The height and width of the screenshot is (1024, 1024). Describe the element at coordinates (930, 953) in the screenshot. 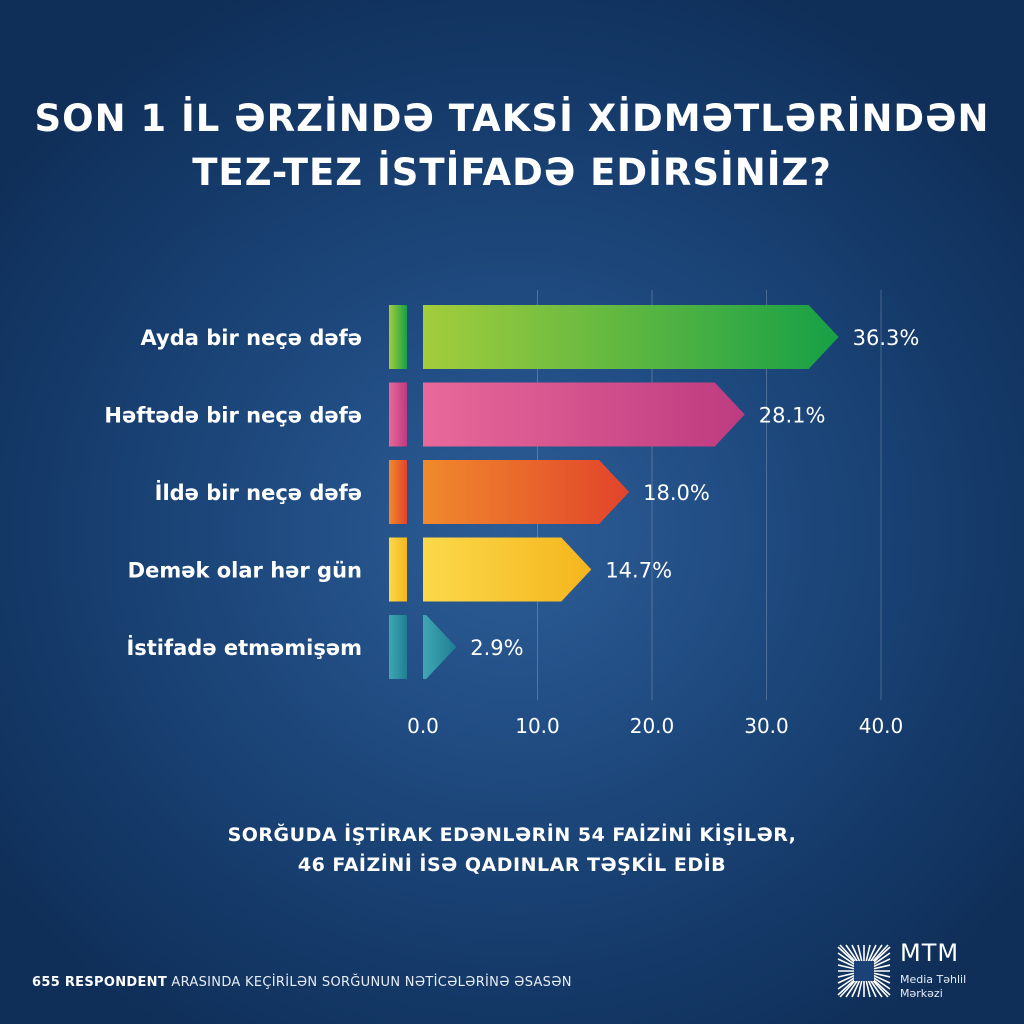

I see `logo-abbr: MTM` at that location.